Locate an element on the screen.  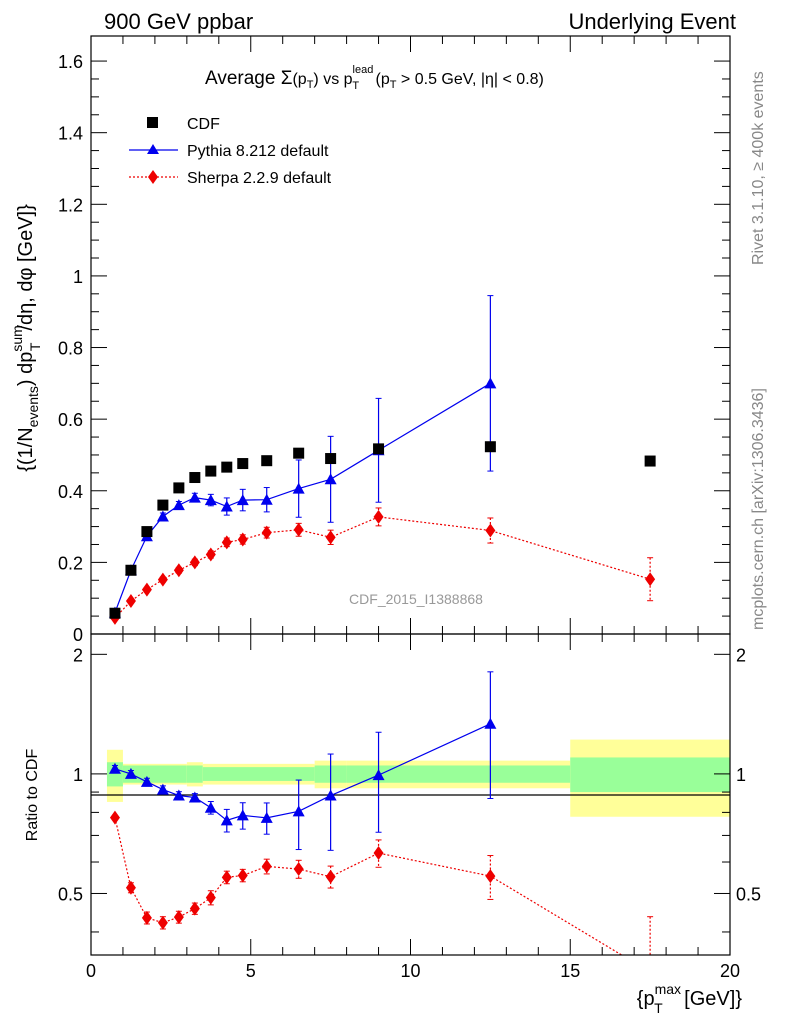
ratio-y-tick-label: 0.5 is located at coordinates (70, 894).